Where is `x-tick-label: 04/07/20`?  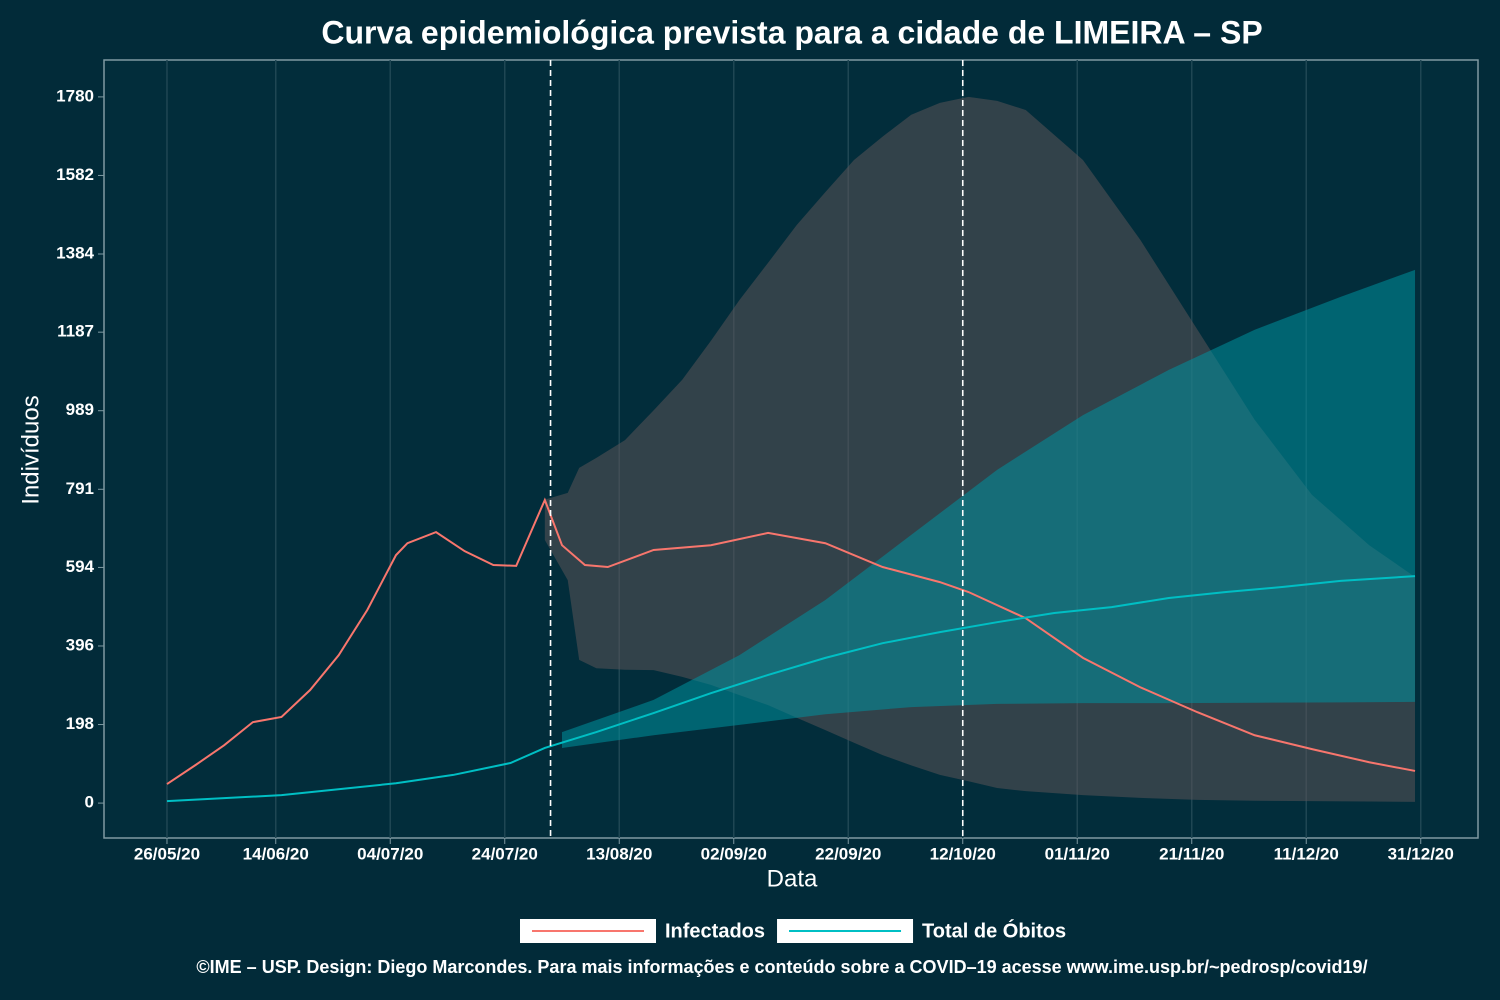
x-tick-label: 04/07/20 is located at coordinates (390, 853).